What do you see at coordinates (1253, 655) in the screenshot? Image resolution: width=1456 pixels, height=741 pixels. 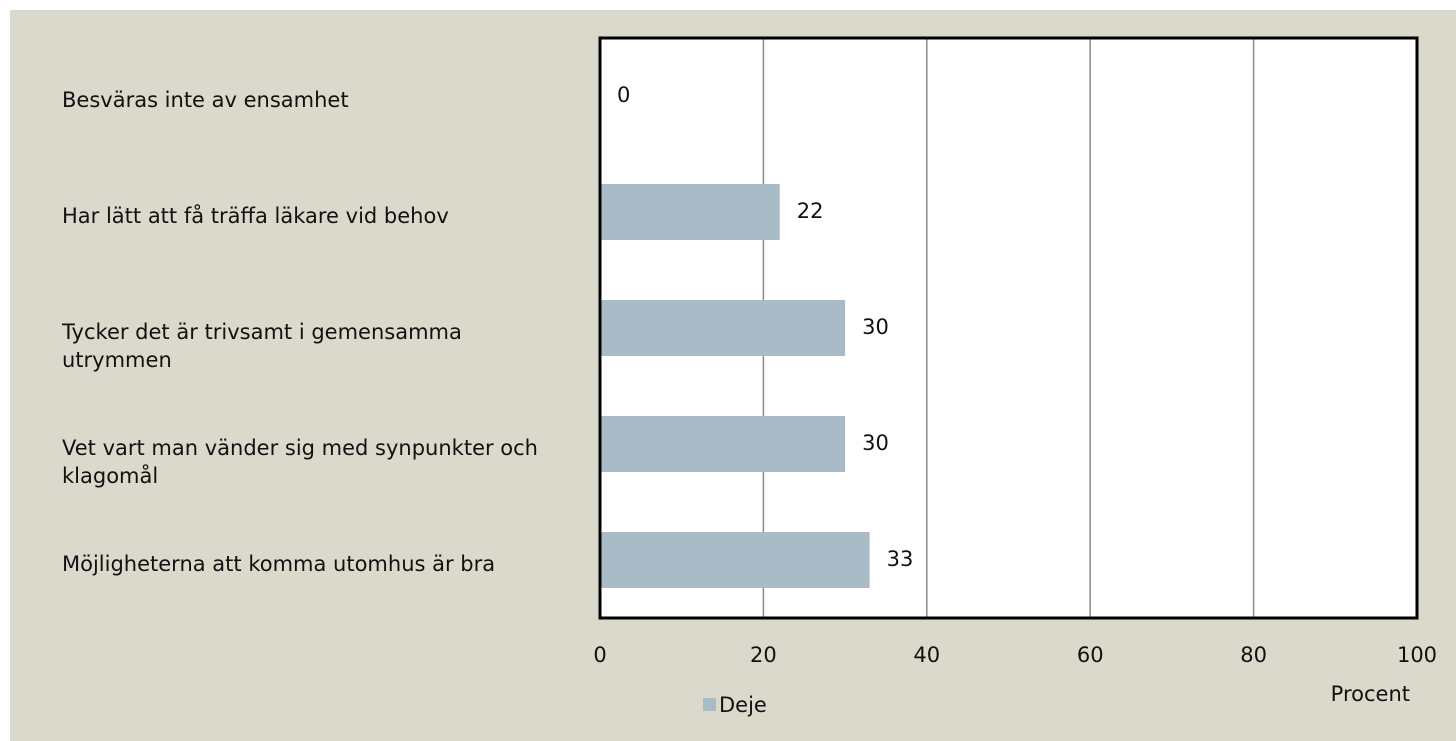 I see `x-tick-label: 80` at bounding box center [1253, 655].